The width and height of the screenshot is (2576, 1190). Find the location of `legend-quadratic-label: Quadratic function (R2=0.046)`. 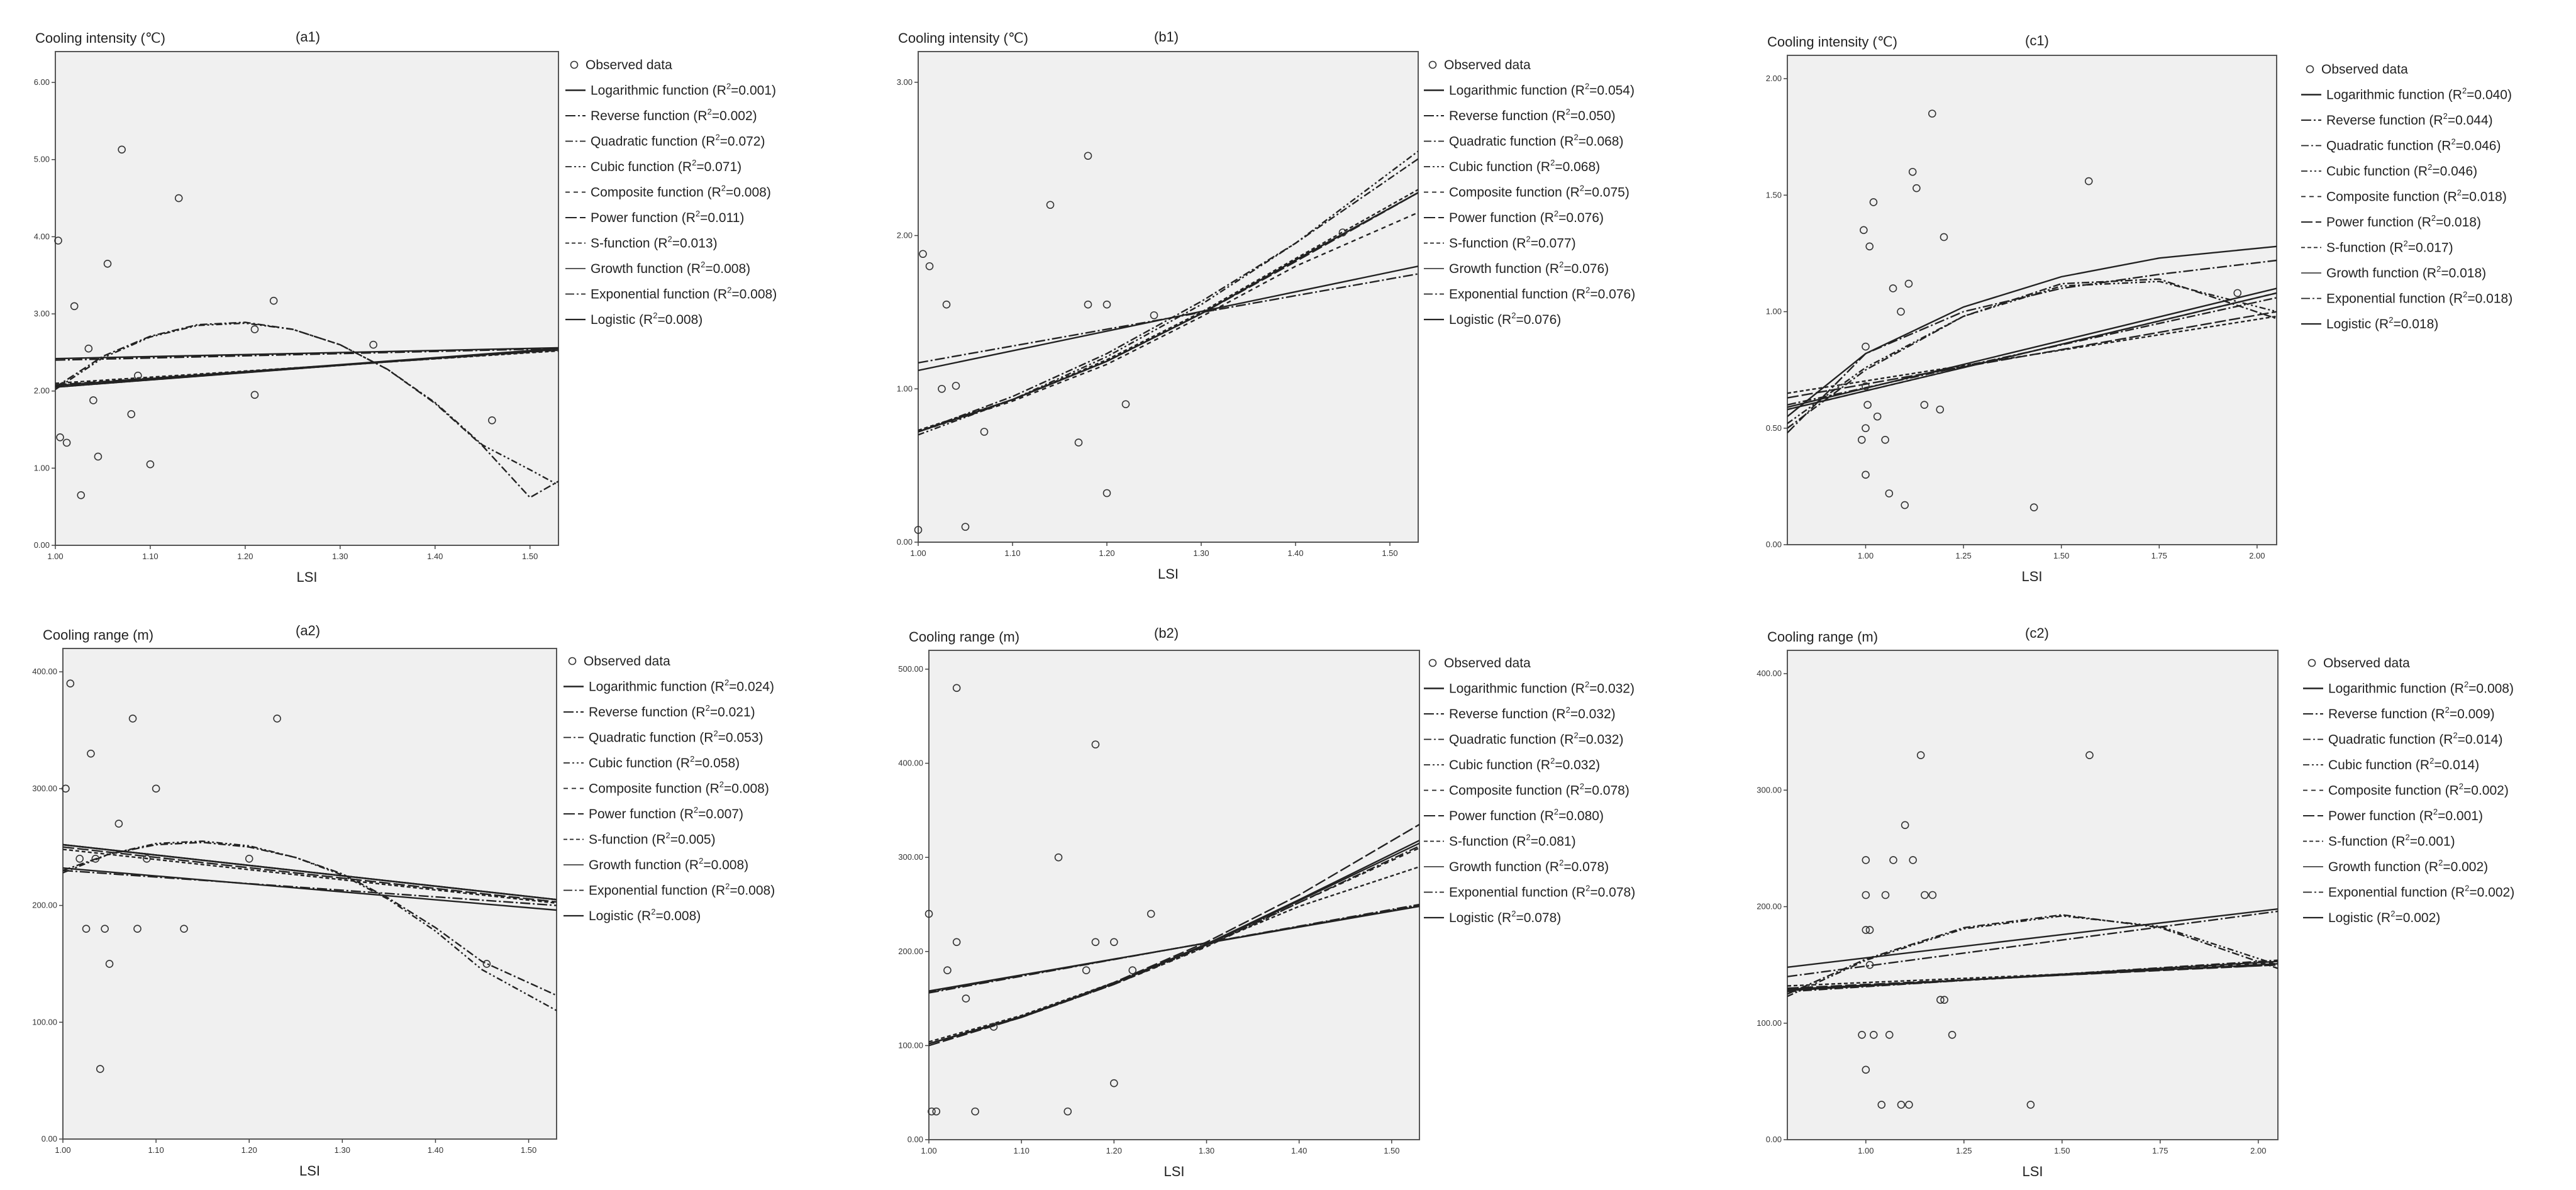

legend-quadratic-label: Quadratic function (R2=0.046) is located at coordinates (2413, 145).